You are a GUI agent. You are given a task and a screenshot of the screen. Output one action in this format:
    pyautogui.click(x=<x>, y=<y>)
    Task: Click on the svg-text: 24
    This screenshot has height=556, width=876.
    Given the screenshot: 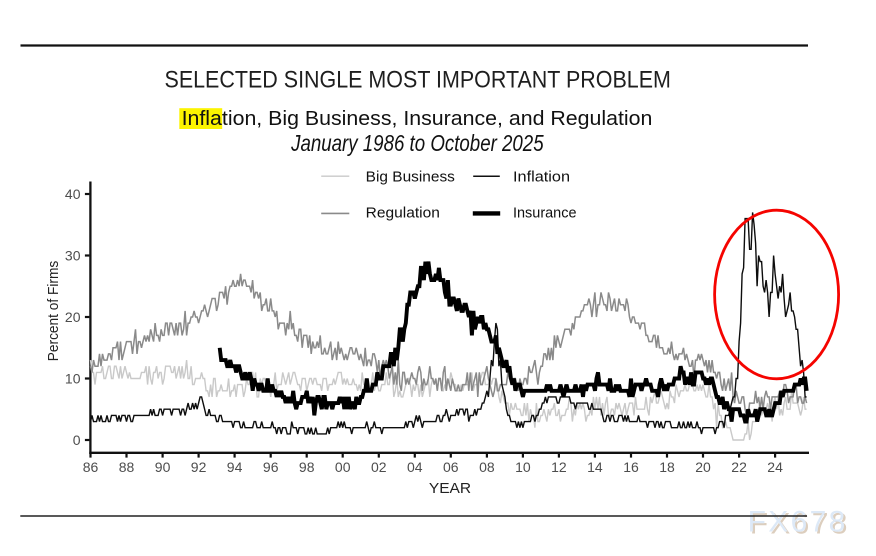 What is the action you would take?
    pyautogui.click(x=775, y=467)
    